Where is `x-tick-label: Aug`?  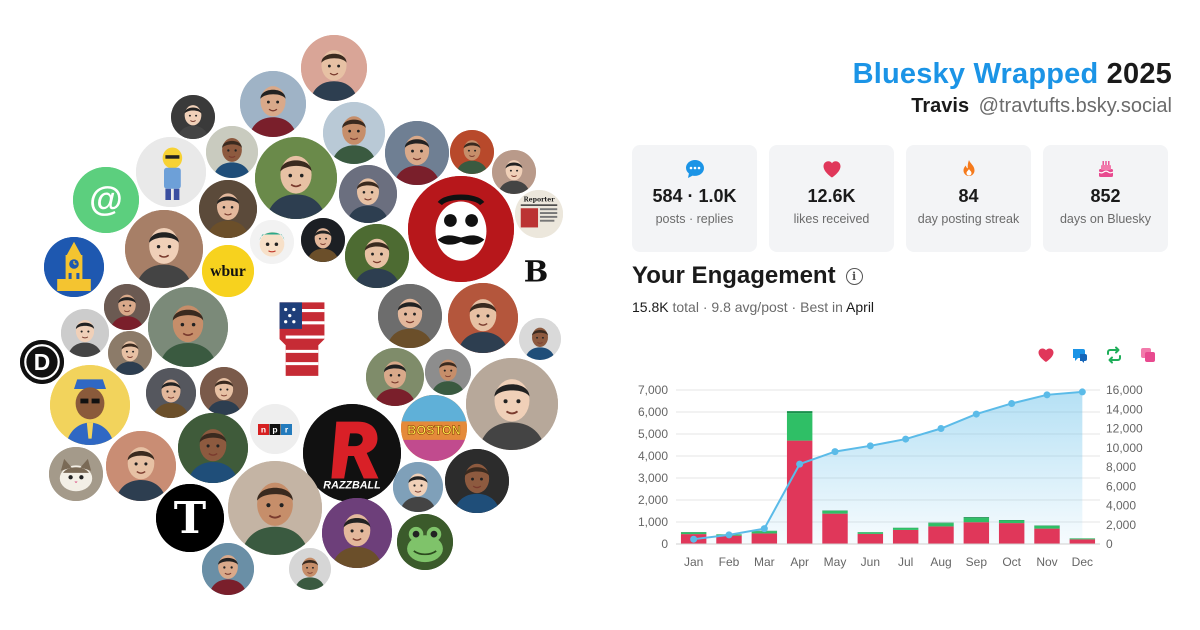 x-tick-label: Aug is located at coordinates (940, 562).